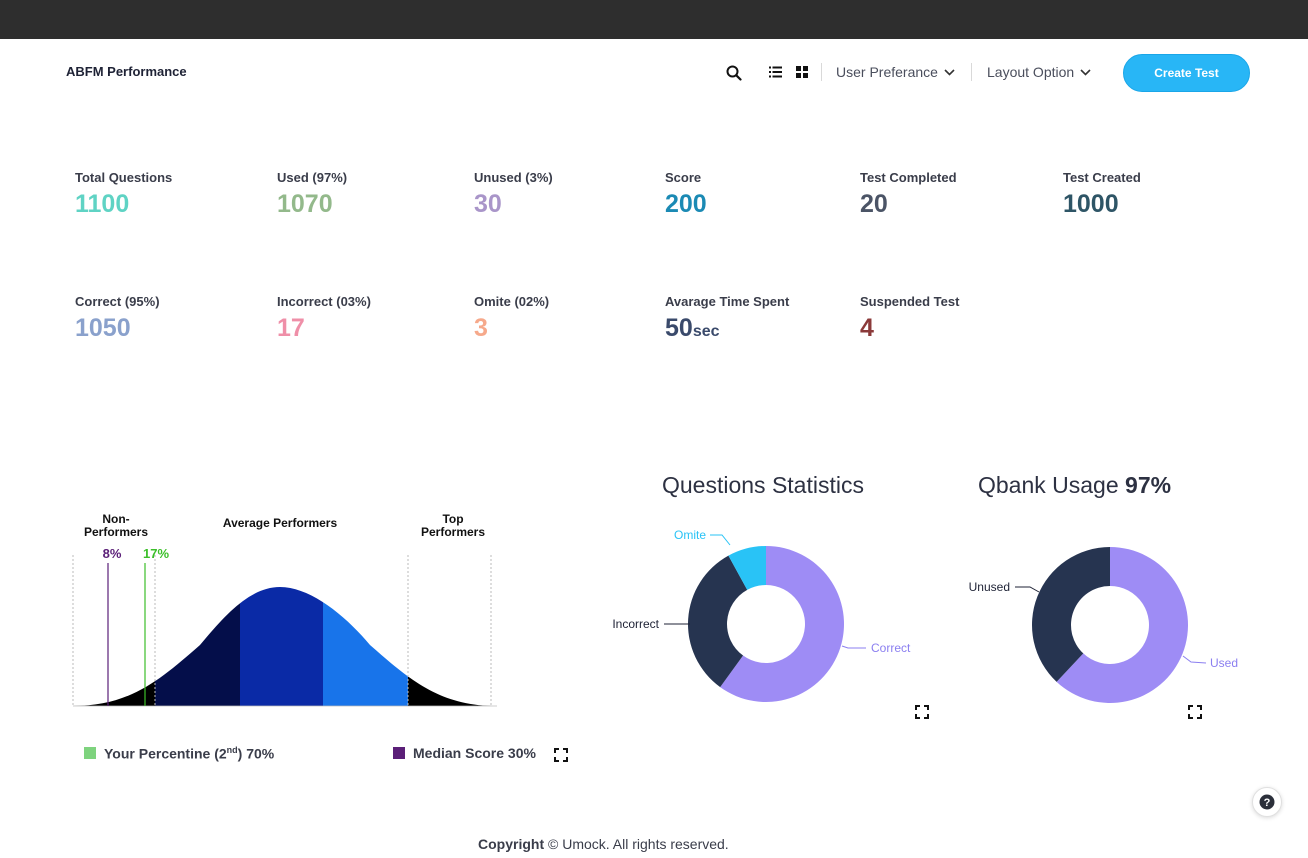 Image resolution: width=1308 pixels, height=858 pixels. I want to click on donut-slice-used, so click(1122, 625).